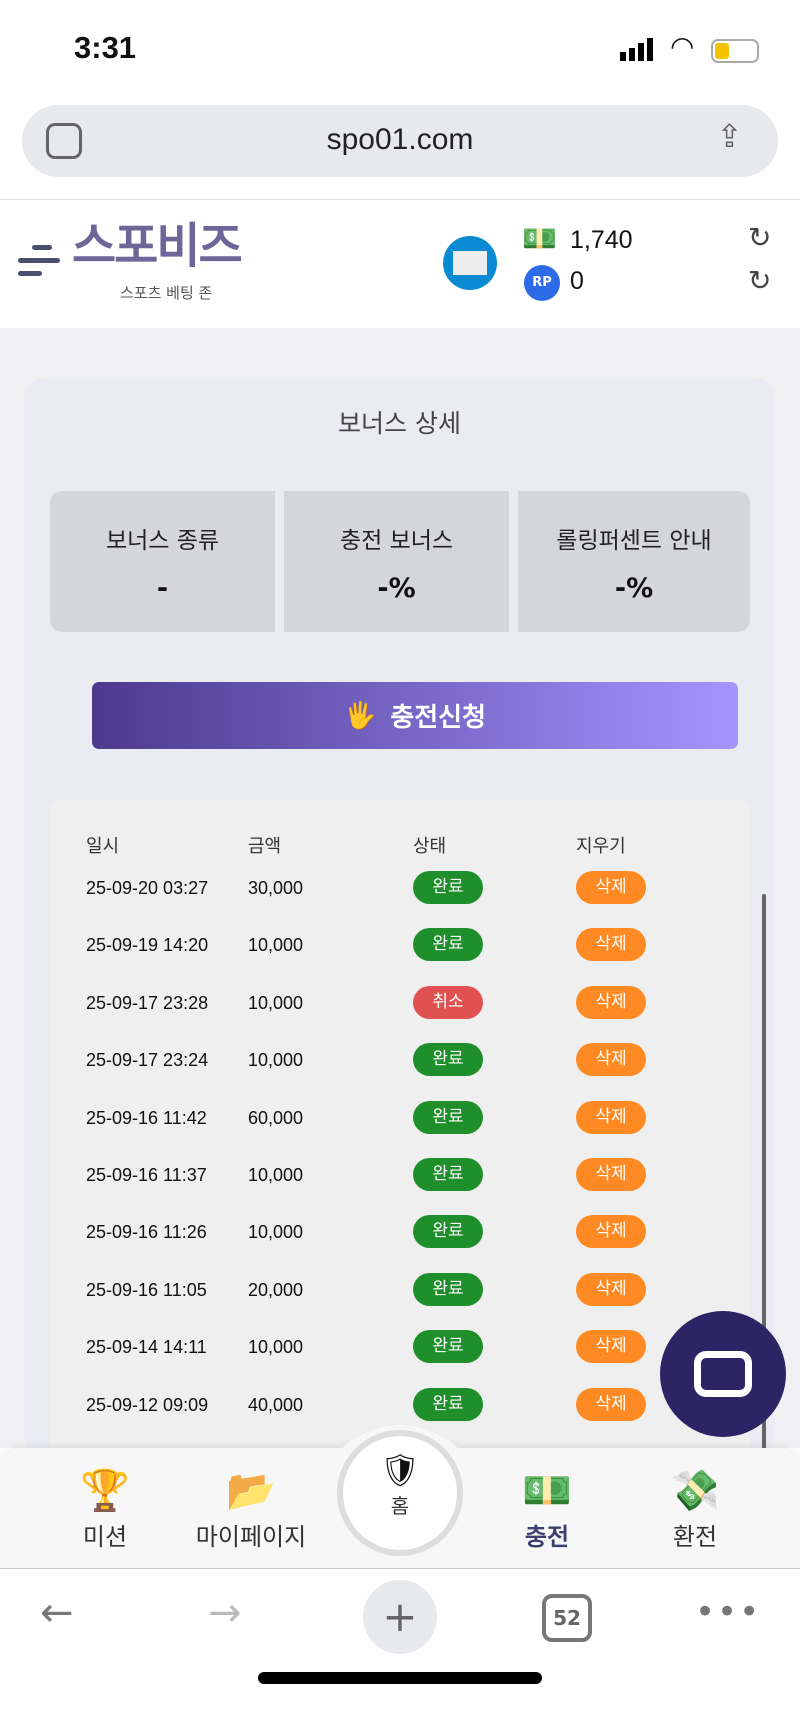 This screenshot has width=800, height=1731. I want to click on charge-label: 충전신청, so click(438, 718).